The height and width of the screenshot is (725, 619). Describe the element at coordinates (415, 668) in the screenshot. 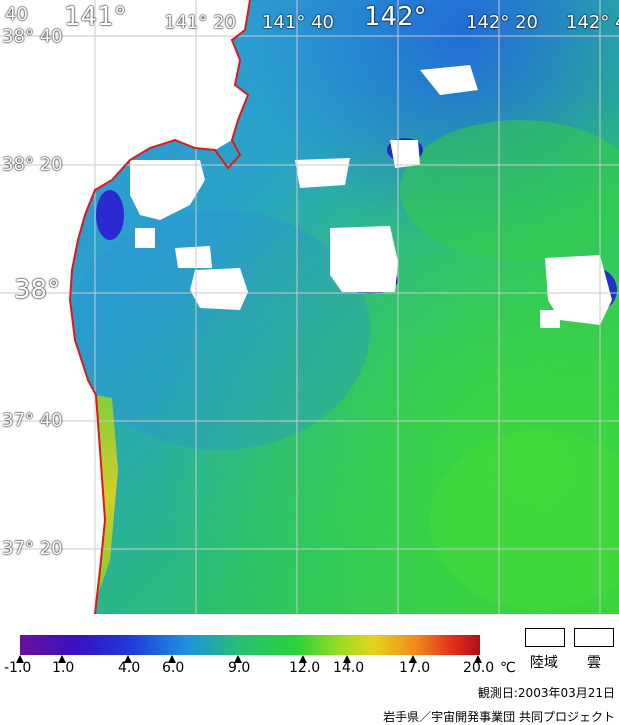

I see `scale-tick-label: 17.0` at that location.